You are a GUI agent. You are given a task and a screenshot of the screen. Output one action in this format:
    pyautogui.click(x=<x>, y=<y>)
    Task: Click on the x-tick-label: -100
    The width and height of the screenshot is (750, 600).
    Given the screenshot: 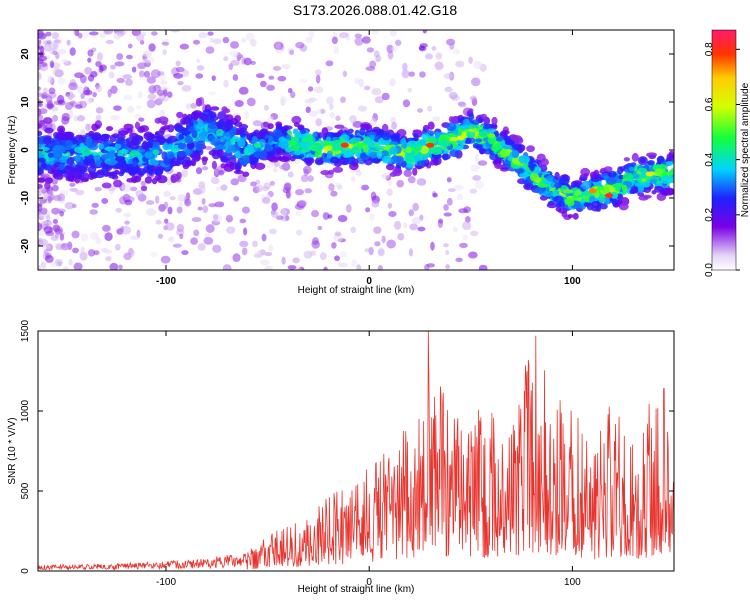 What is the action you would take?
    pyautogui.click(x=166, y=582)
    